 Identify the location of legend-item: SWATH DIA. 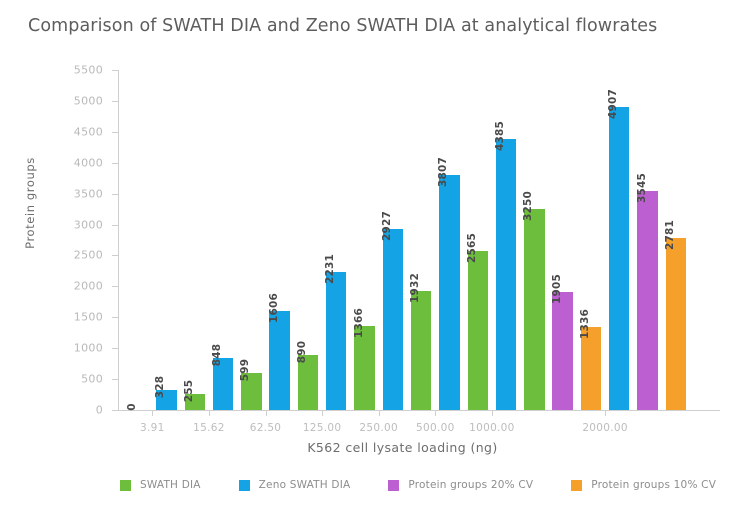
(160, 485).